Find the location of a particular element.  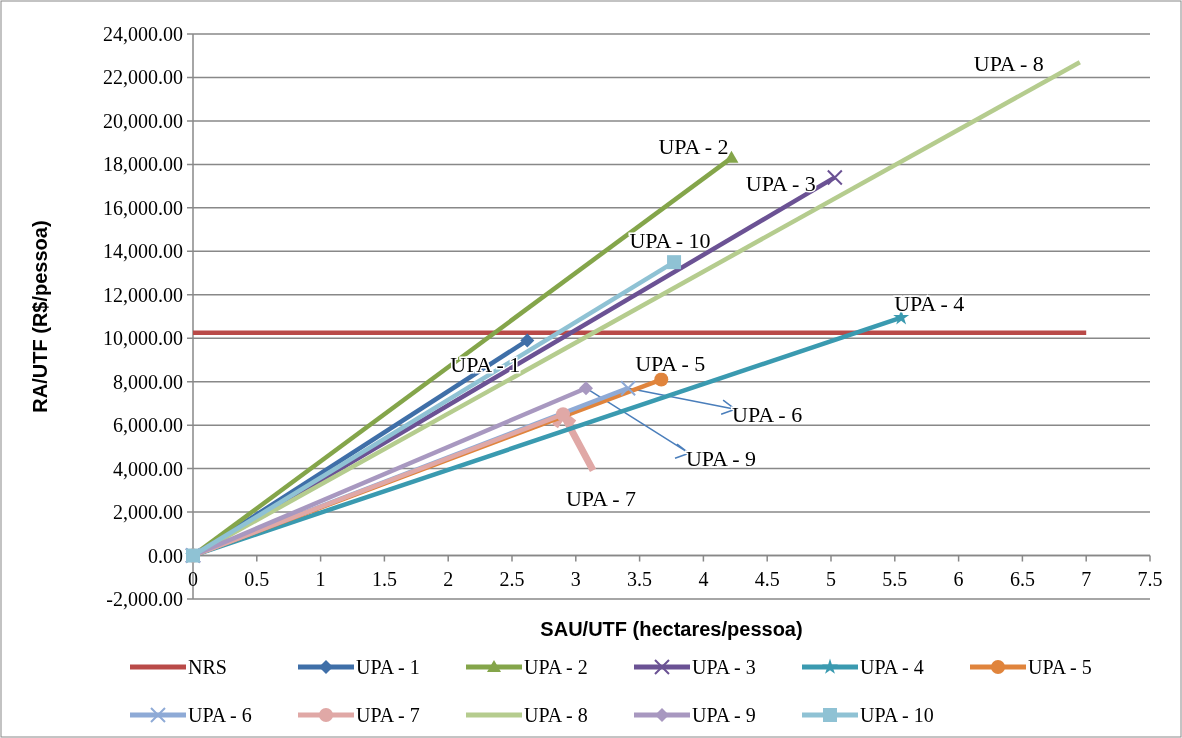

y-tick-label: 10,000.00 is located at coordinates (143, 338).